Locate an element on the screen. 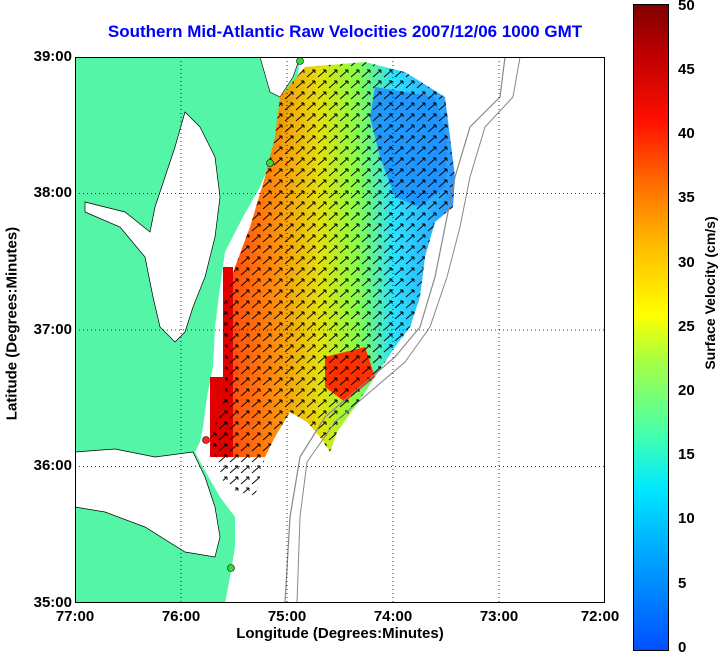 This screenshot has width=724, height=659. y-tick-label: 37:00 is located at coordinates (52, 329).